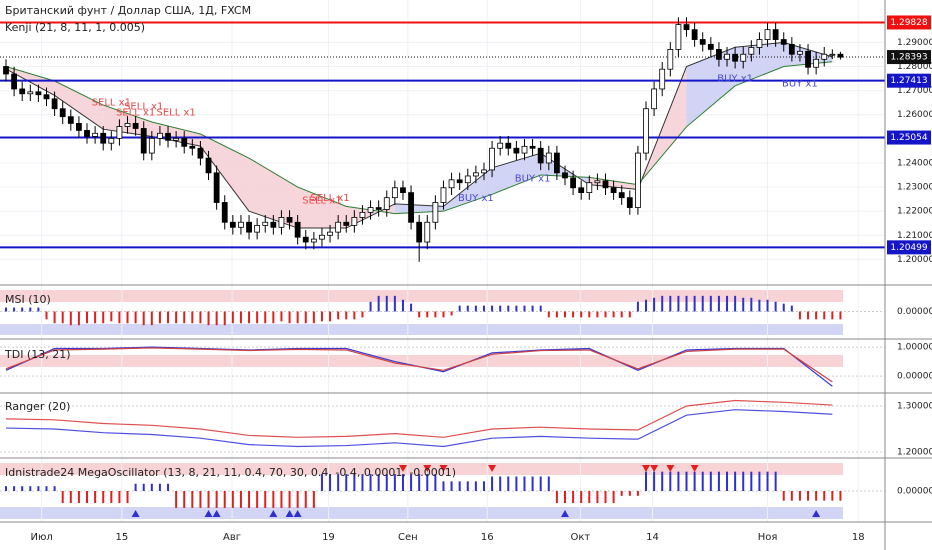 This screenshot has width=932, height=550. What do you see at coordinates (487, 537) in the screenshot?
I see `x-tick-label: 16` at bounding box center [487, 537].